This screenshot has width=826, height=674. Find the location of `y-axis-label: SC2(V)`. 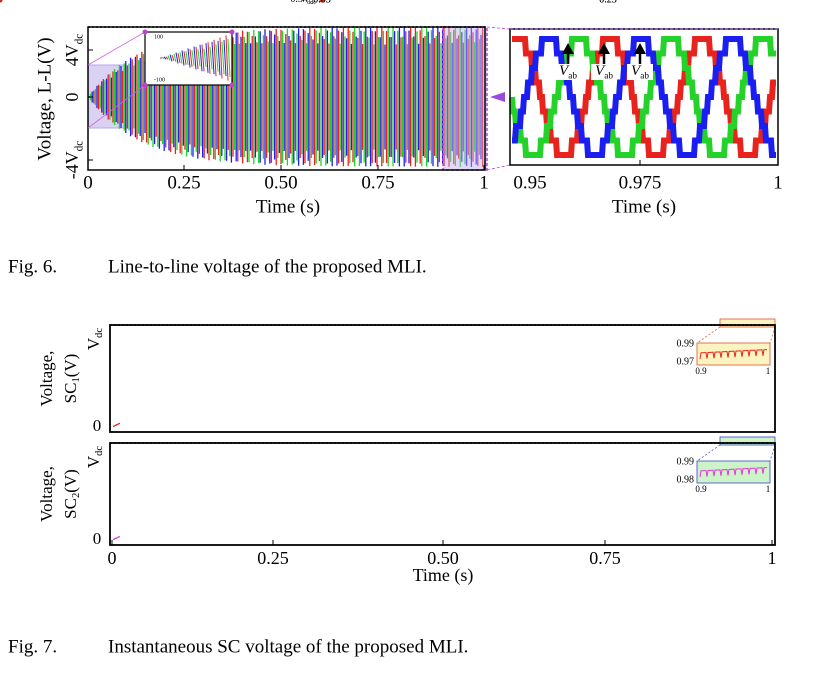

y-axis-label: SC2(V) is located at coordinates (72, 494).